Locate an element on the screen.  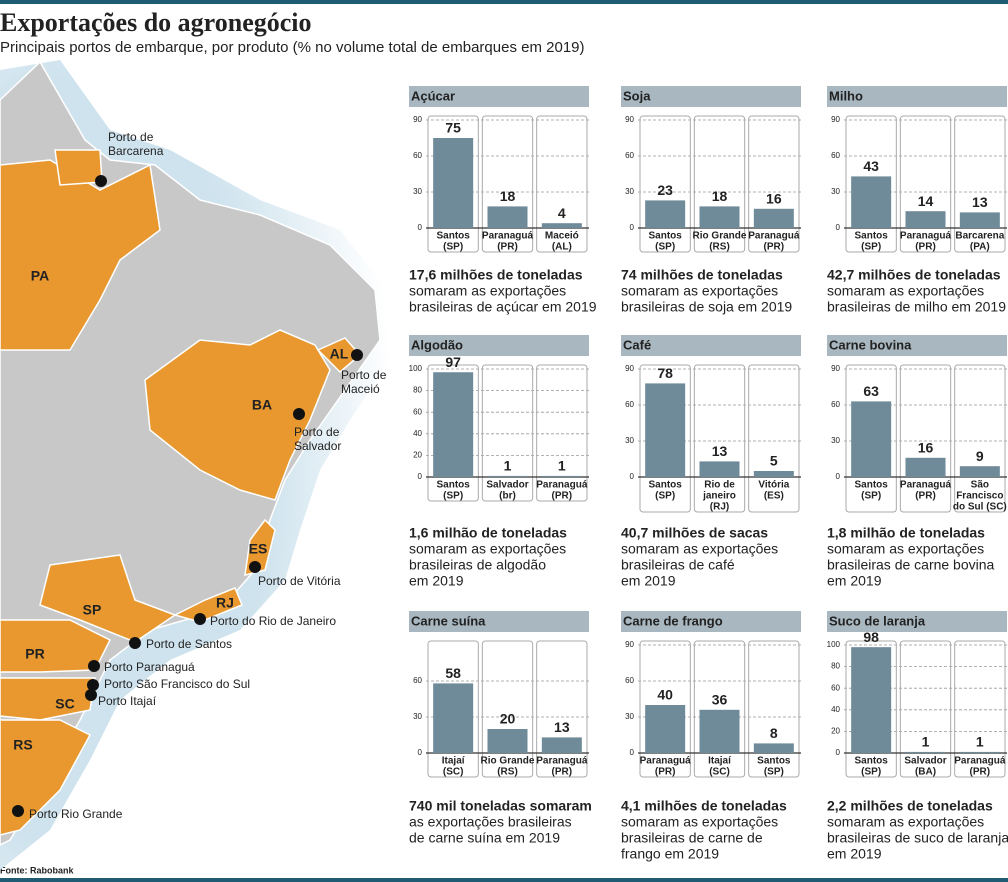
caption-text: brasileiras de carne bovina is located at coordinates (911, 565).